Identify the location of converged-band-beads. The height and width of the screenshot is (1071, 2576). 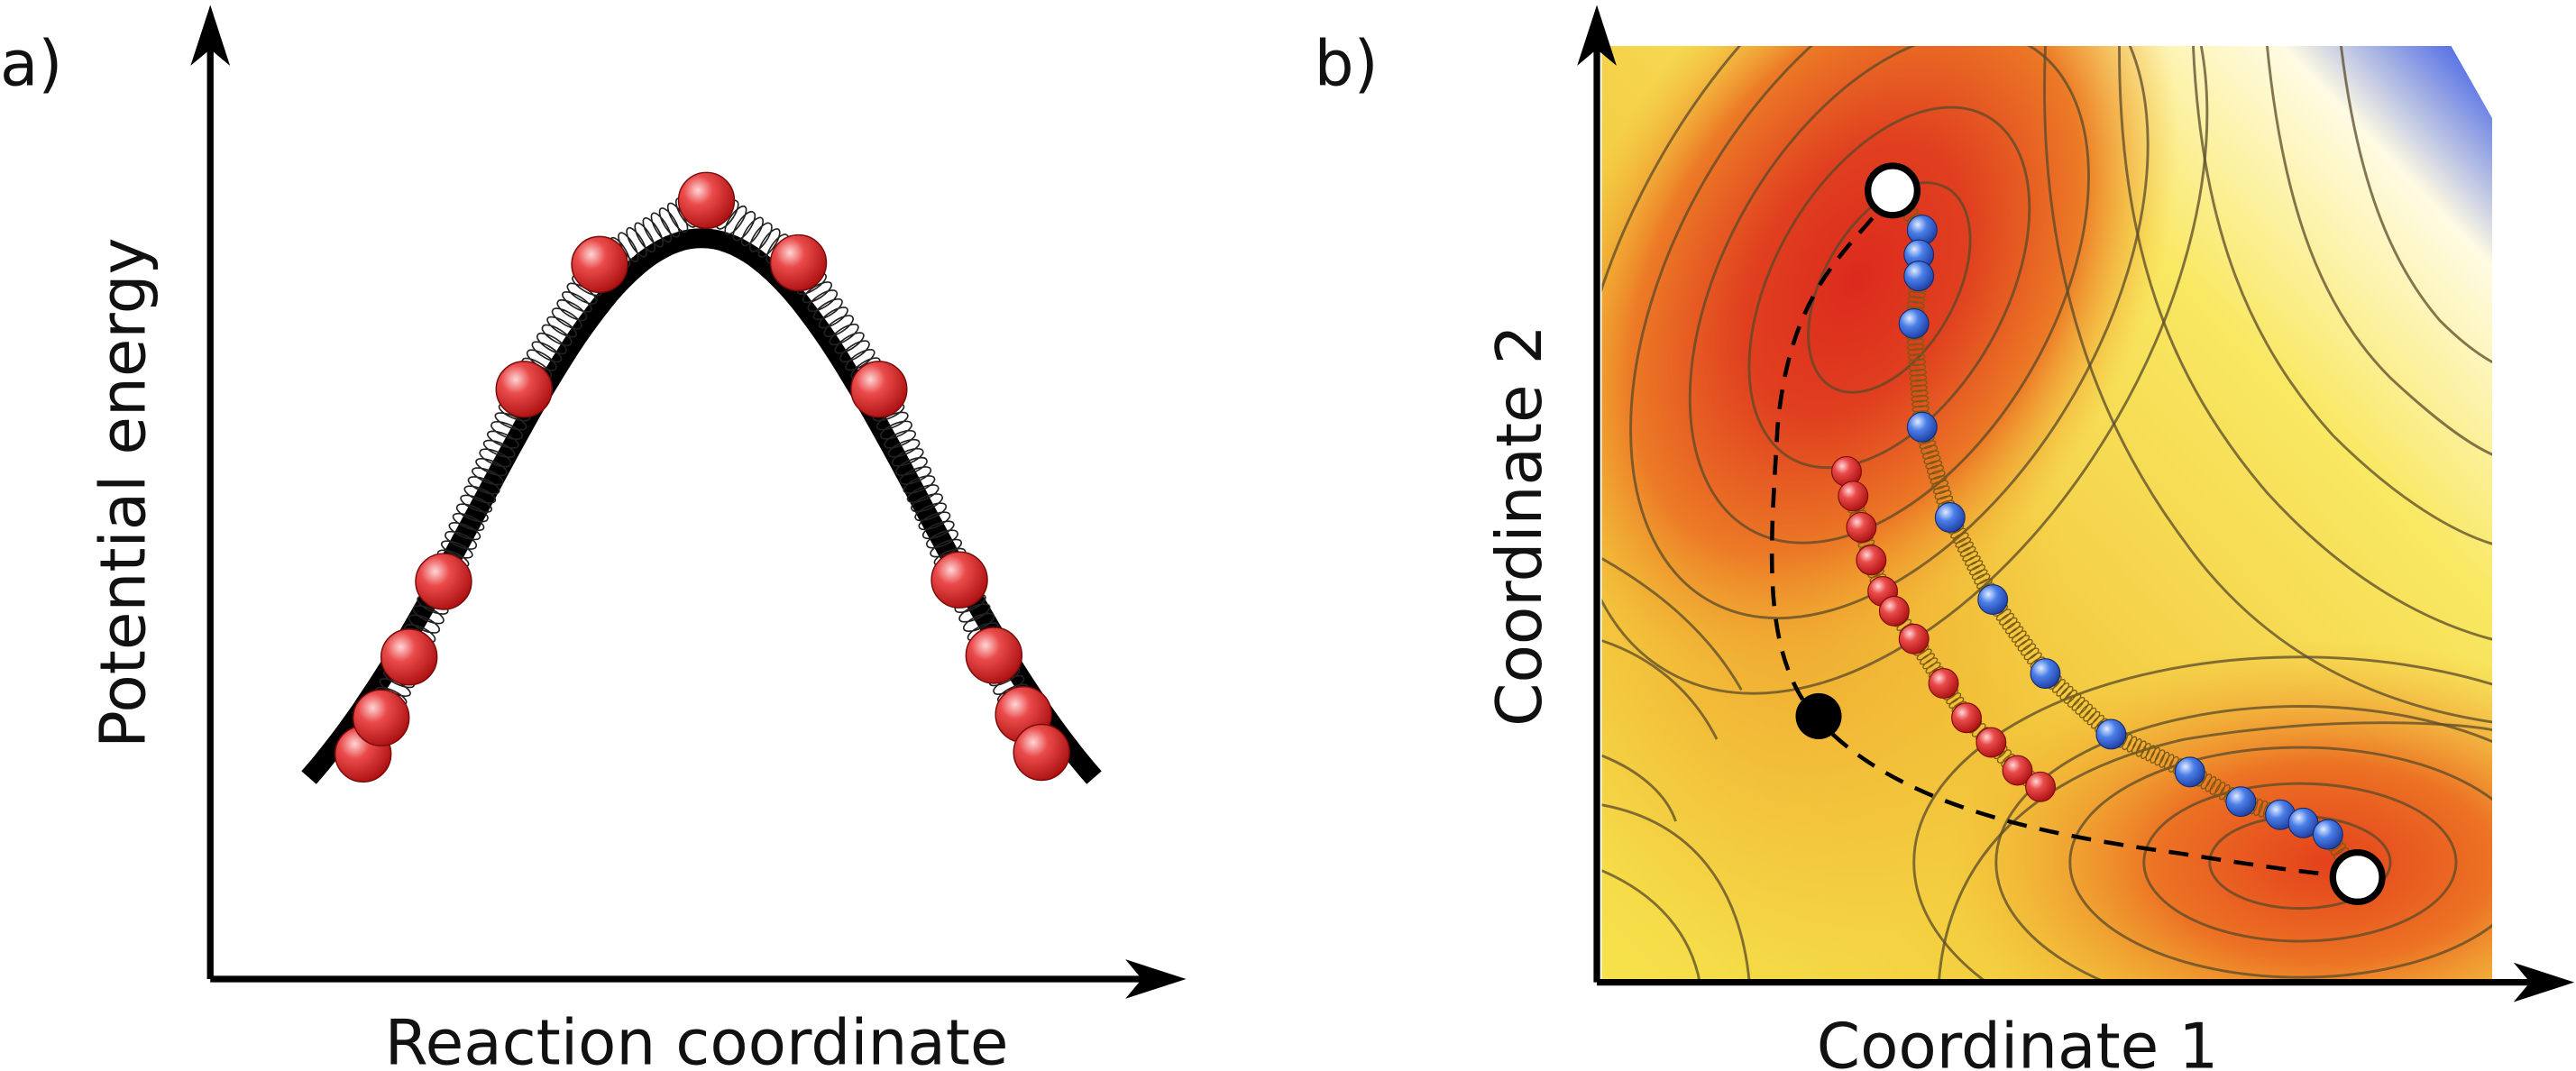
(2120, 532).